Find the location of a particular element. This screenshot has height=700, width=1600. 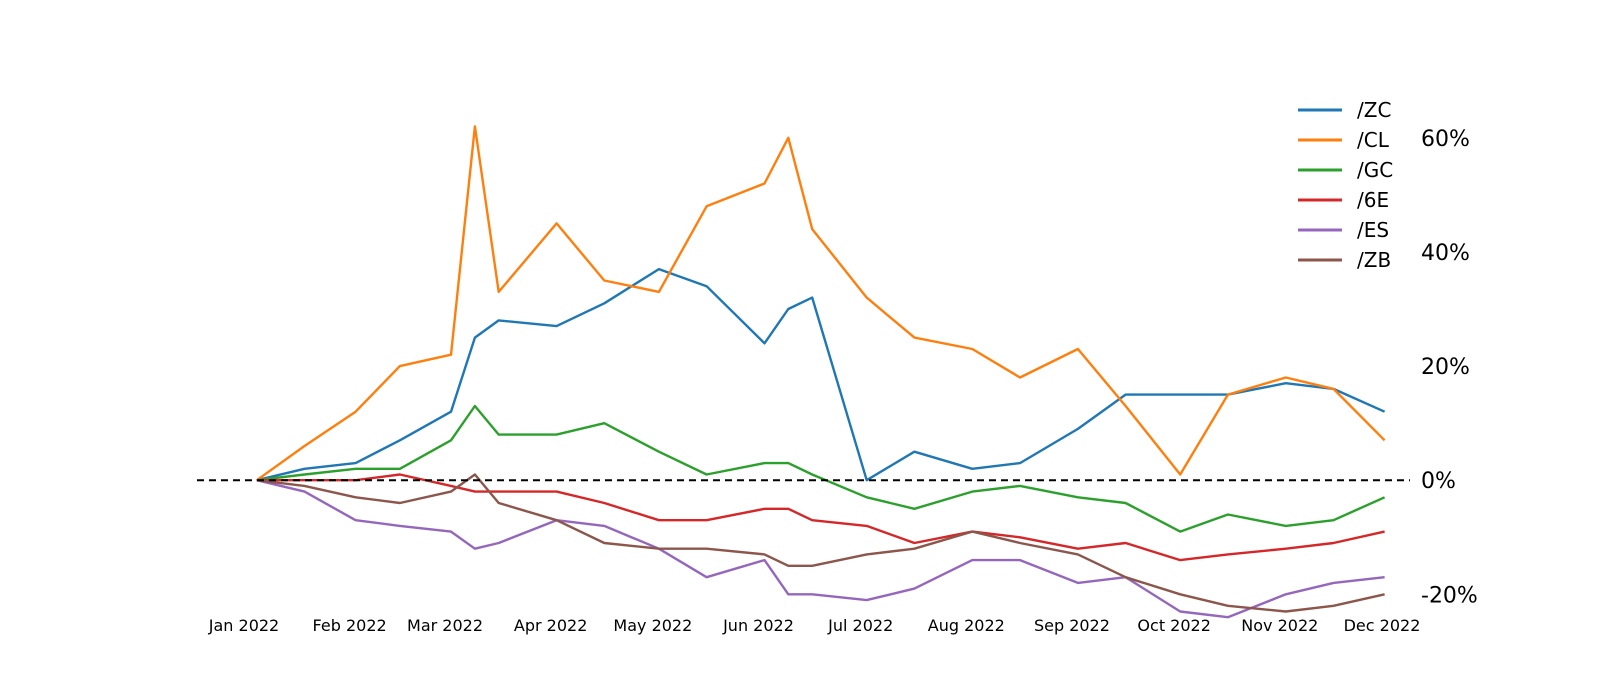

y-tick-label: 20% is located at coordinates (1445, 367).